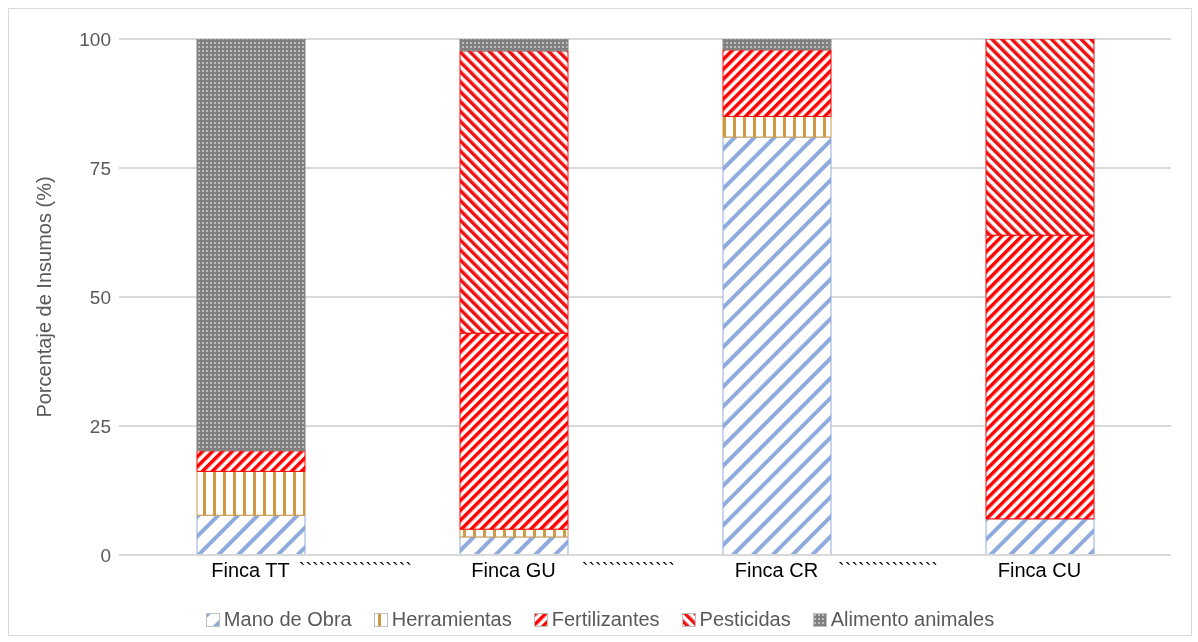  What do you see at coordinates (1039, 570) in the screenshot?
I see `x-tick-label: Finca CU` at bounding box center [1039, 570].